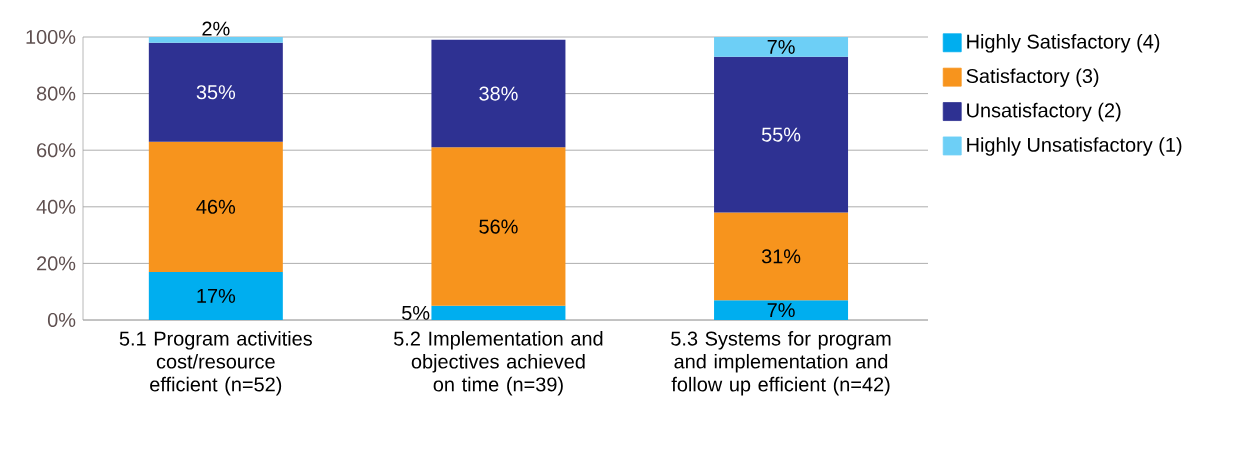 The height and width of the screenshot is (460, 1242). I want to click on data-label: 17%, so click(216, 295).